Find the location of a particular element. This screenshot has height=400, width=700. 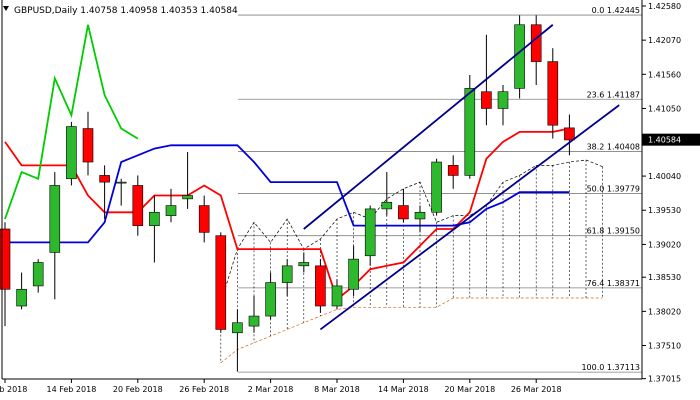

y-tick-label-11: 1.37015 is located at coordinates (664, 379).